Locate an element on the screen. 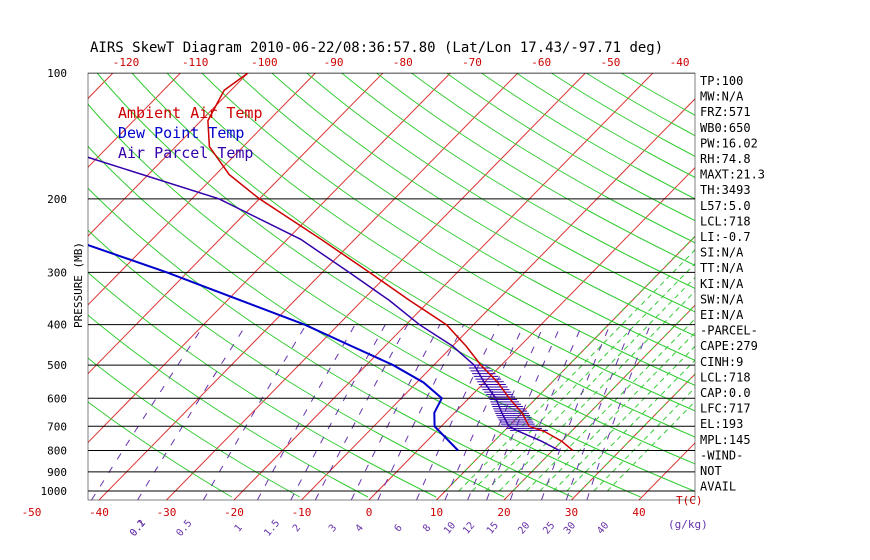 The height and width of the screenshot is (560, 870). bottom-temp-tick-label: -50 is located at coordinates (32, 512).